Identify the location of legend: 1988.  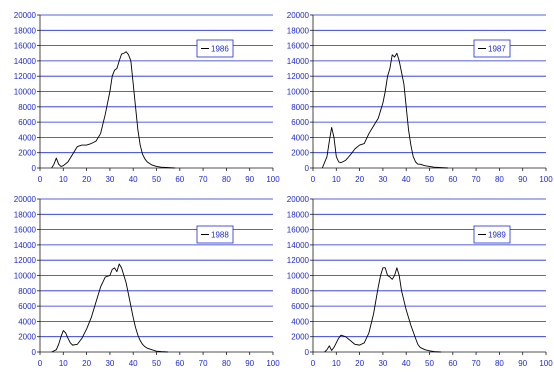
(215, 234).